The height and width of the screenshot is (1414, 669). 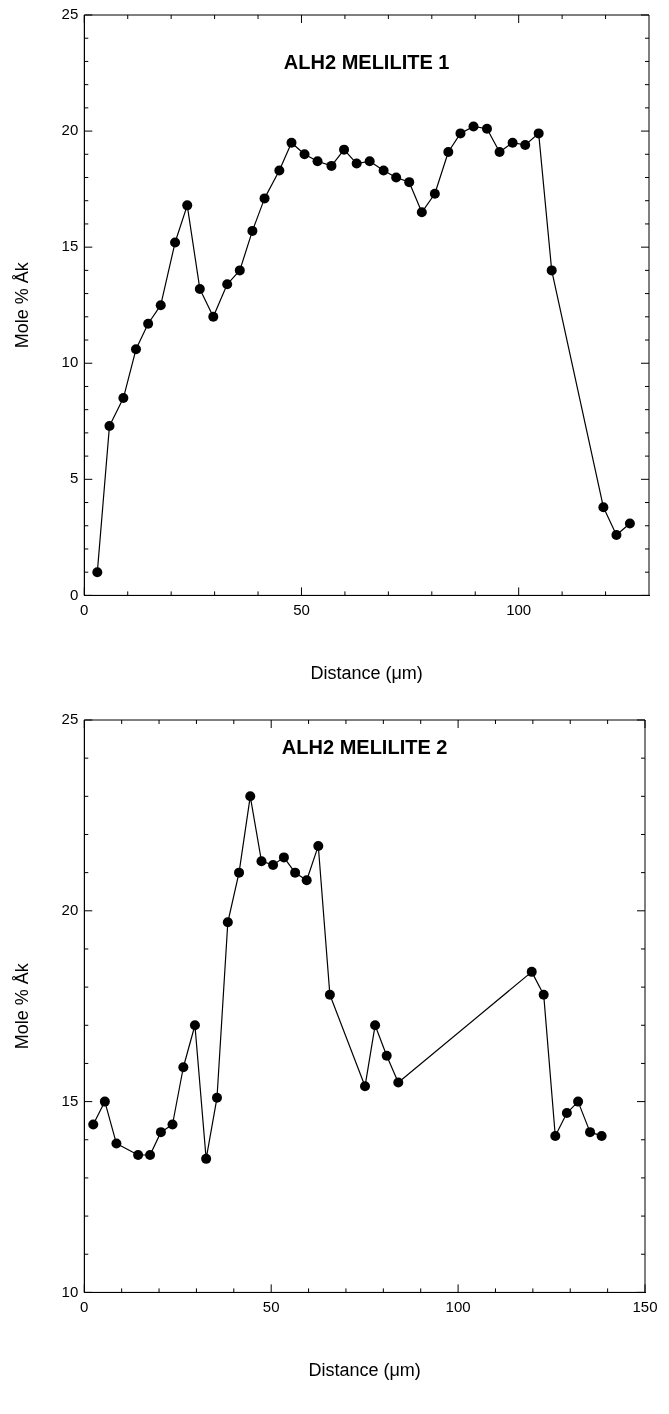 I want to click on y-tick-label: 5, so click(x=74, y=478).